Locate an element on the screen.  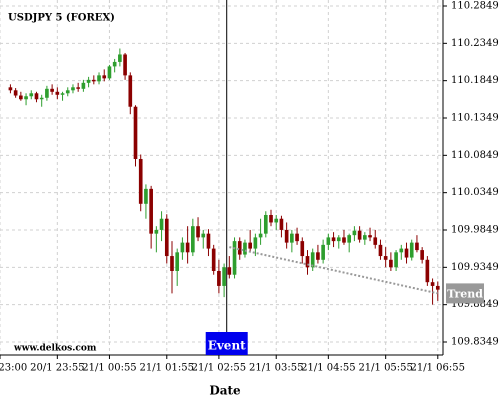
x-tick-label: 21/1 04:55 is located at coordinates (328, 368).